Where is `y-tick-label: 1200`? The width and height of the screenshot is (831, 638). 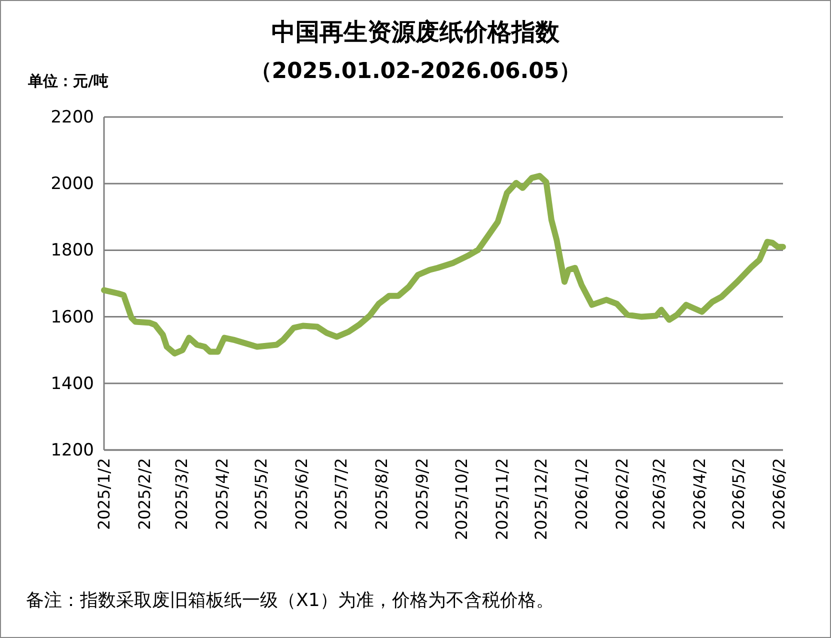
y-tick-label: 1200 is located at coordinates (72, 450).